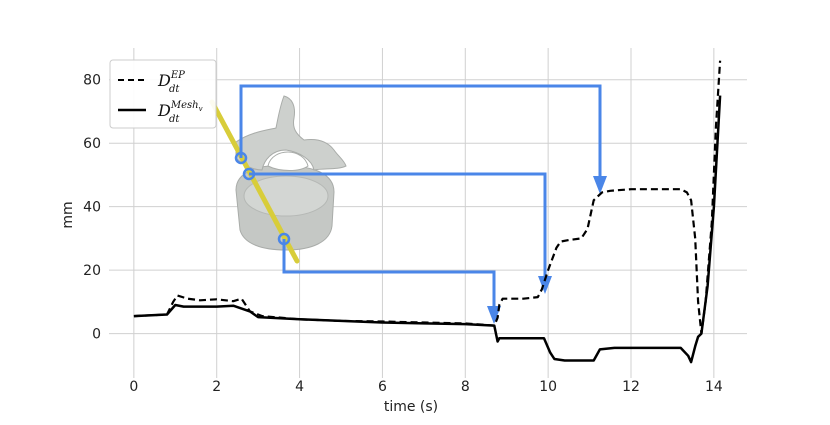 Image resolution: width=830 pixels, height=425 pixels. What do you see at coordinates (291, 133) in the screenshot?
I see `vertebra-arch` at bounding box center [291, 133].